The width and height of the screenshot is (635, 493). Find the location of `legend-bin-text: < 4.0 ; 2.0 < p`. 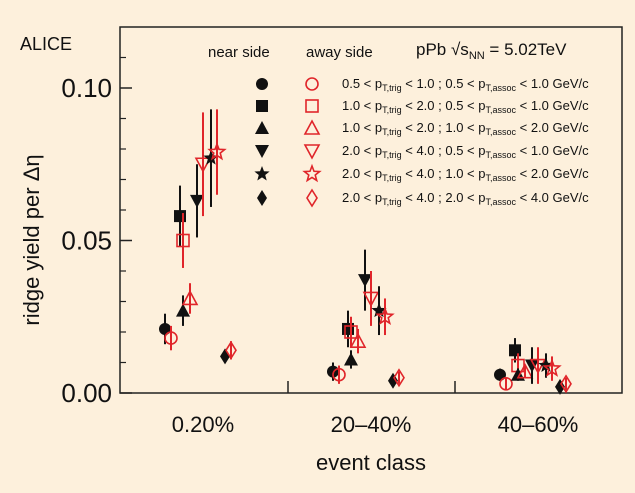

legend-bin-text: < 4.0 ; 2.0 < p is located at coordinates (444, 197).